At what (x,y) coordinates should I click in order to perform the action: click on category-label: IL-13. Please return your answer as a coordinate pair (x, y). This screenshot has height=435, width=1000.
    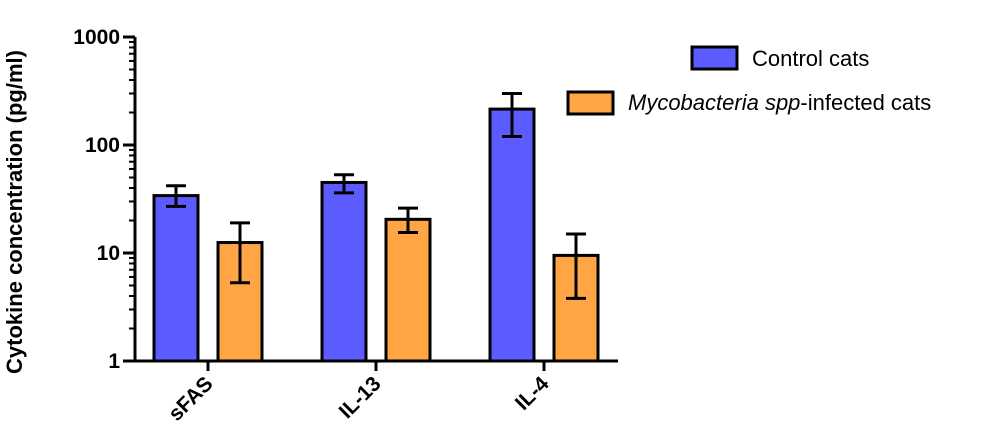
    Looking at the image, I should click on (360, 397).